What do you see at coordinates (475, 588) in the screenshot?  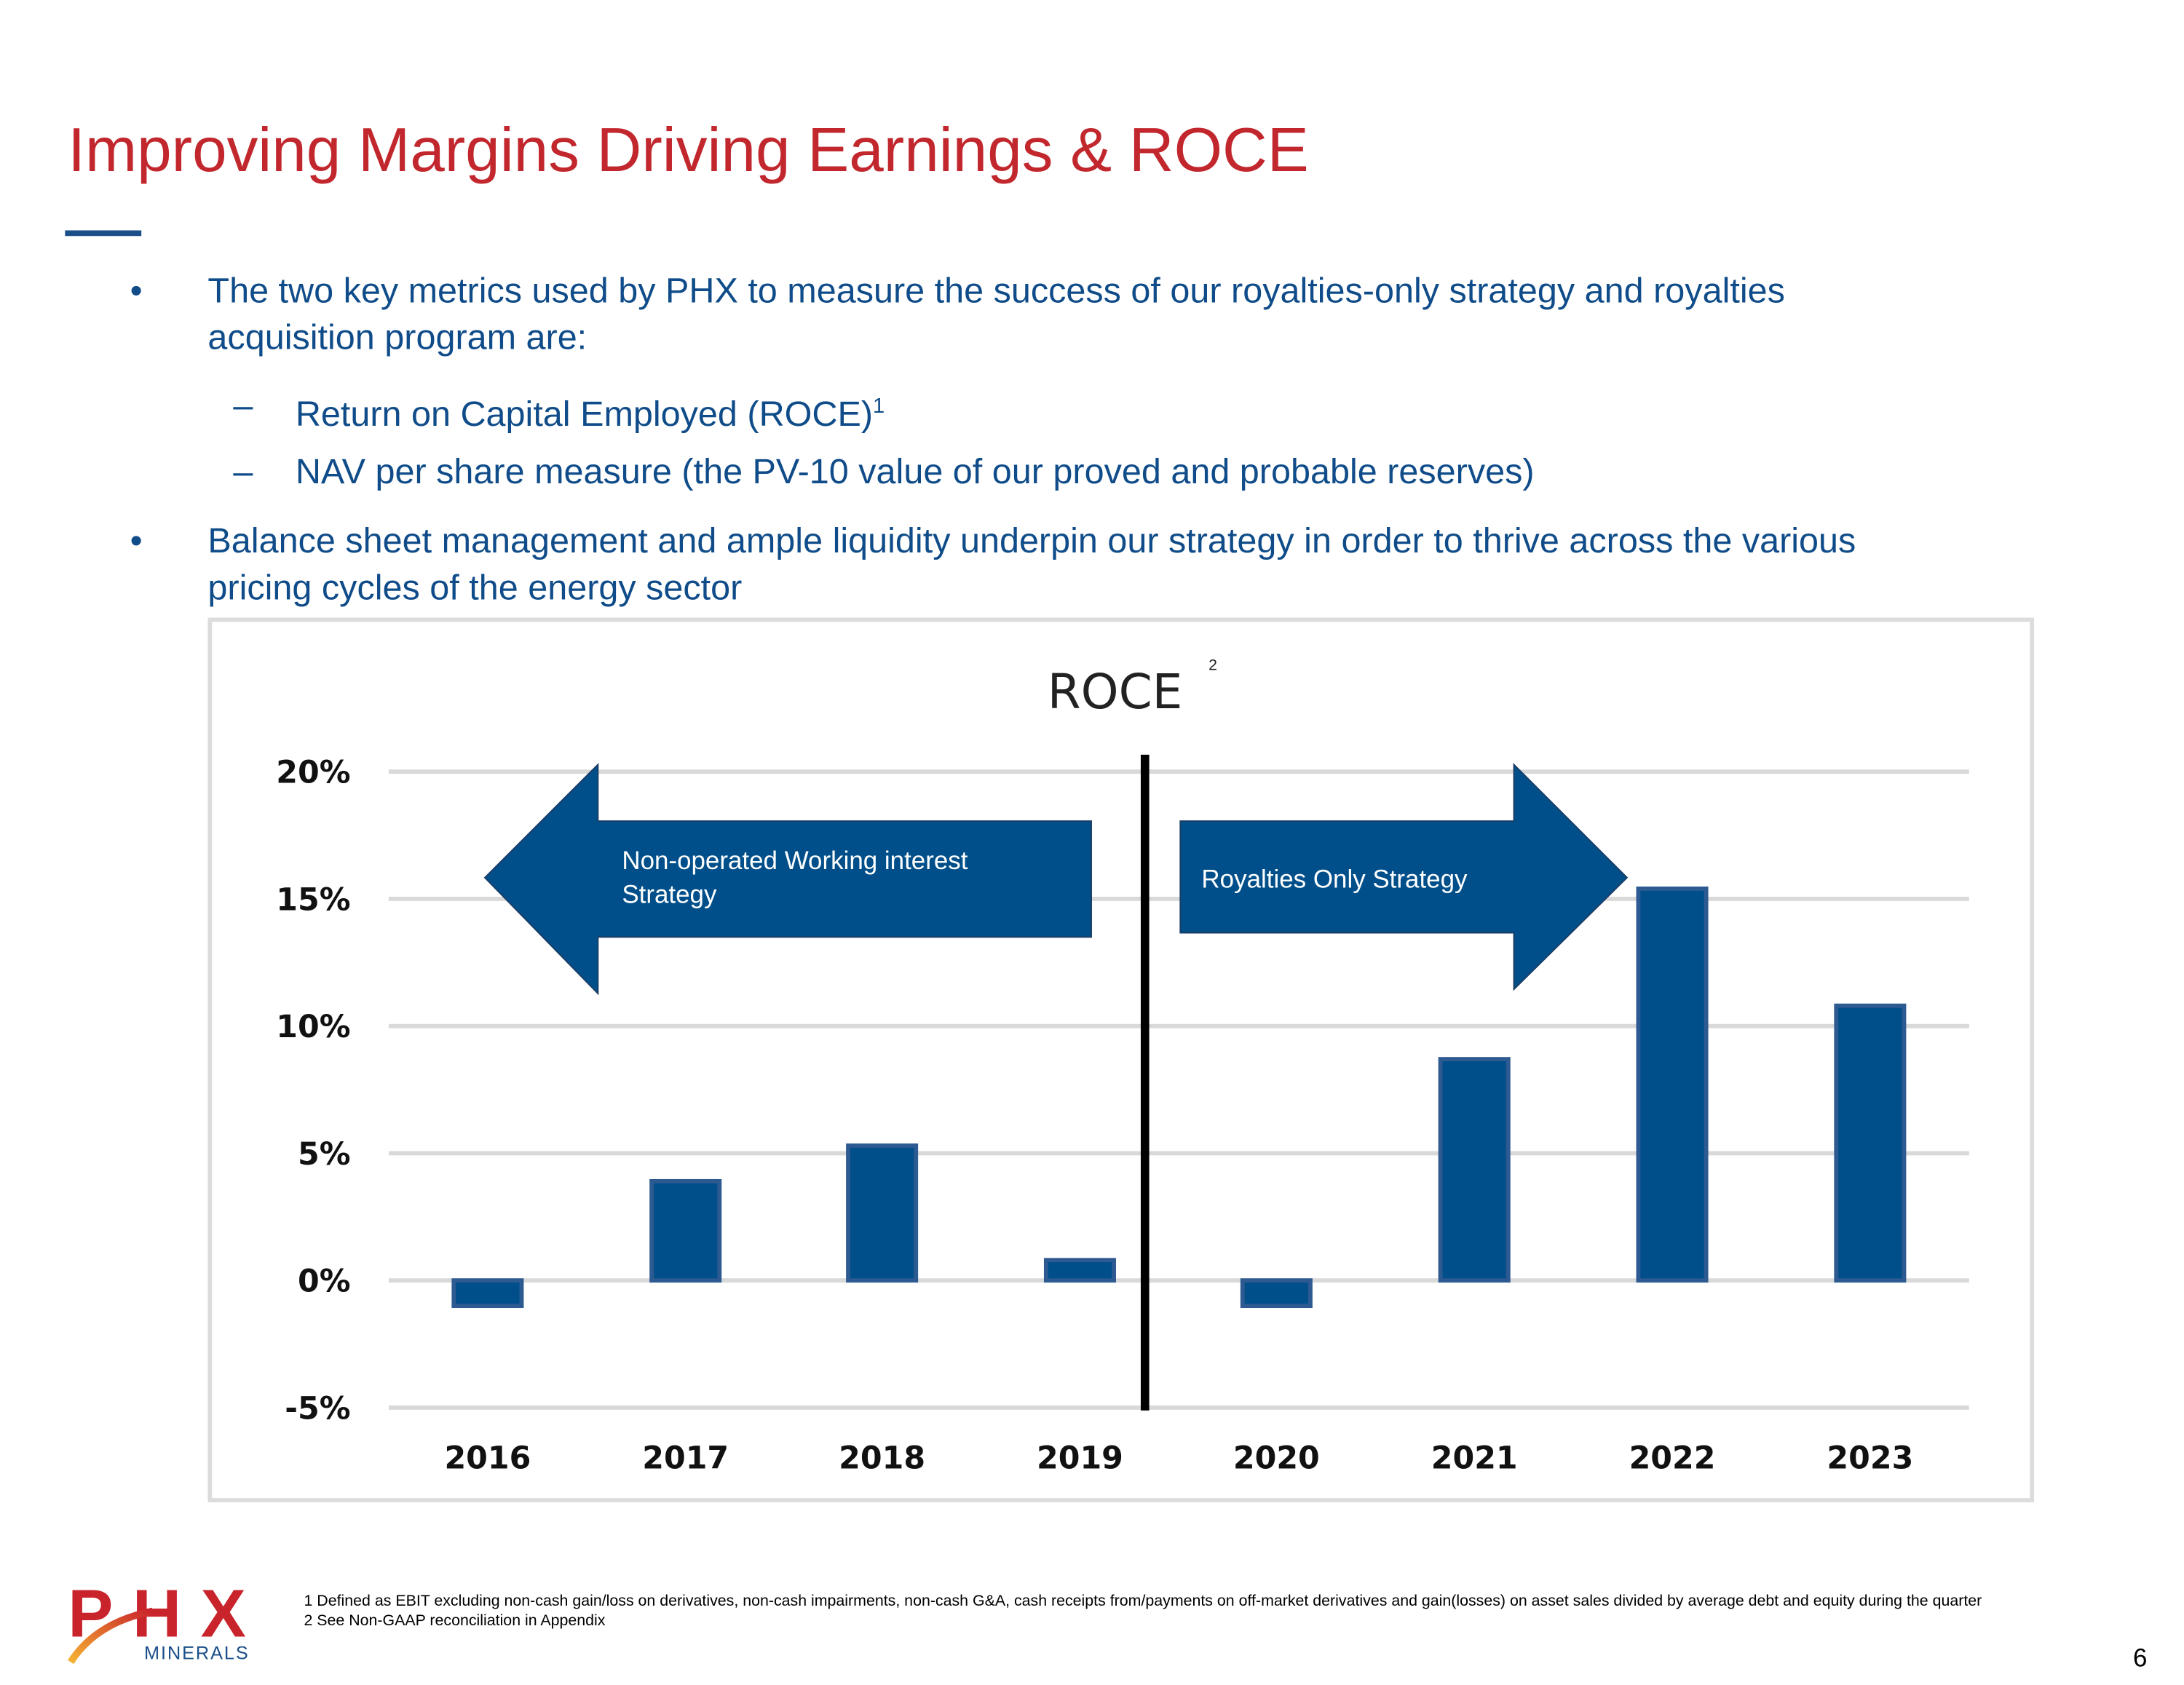 I see `bullet-2-line2: pricing cycles of the energy sector` at bounding box center [475, 588].